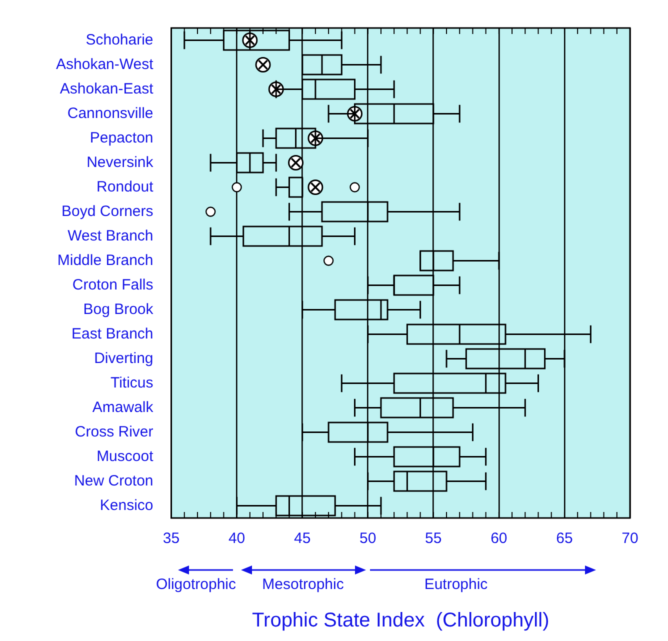 This screenshot has height=641, width=668. What do you see at coordinates (630, 539) in the screenshot?
I see `x-tick-label: 70` at bounding box center [630, 539].